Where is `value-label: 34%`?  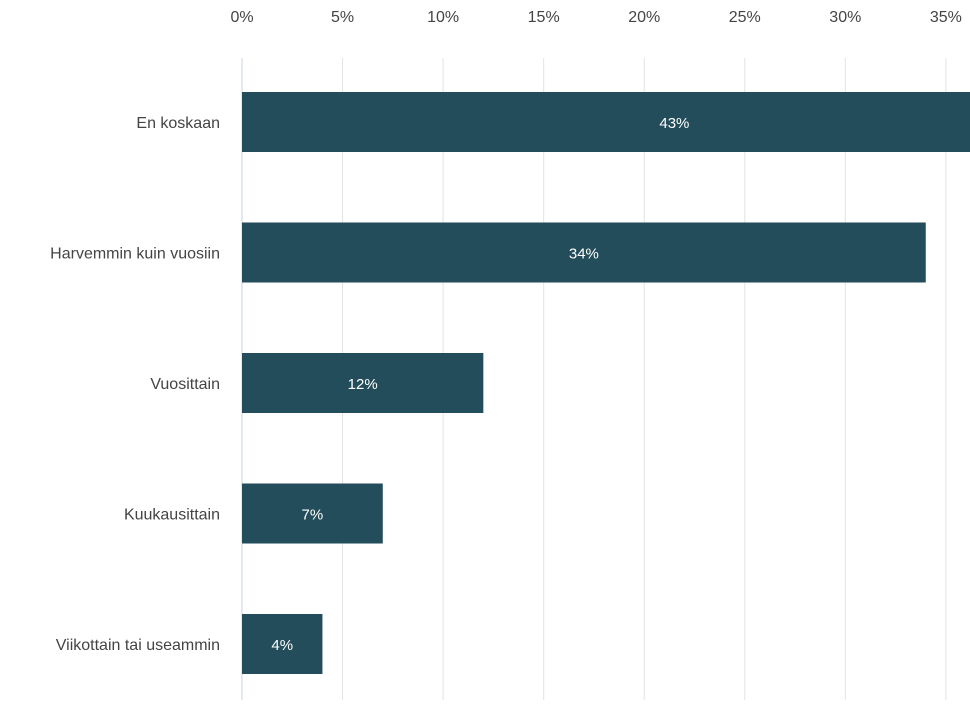
value-label: 34% is located at coordinates (584, 253).